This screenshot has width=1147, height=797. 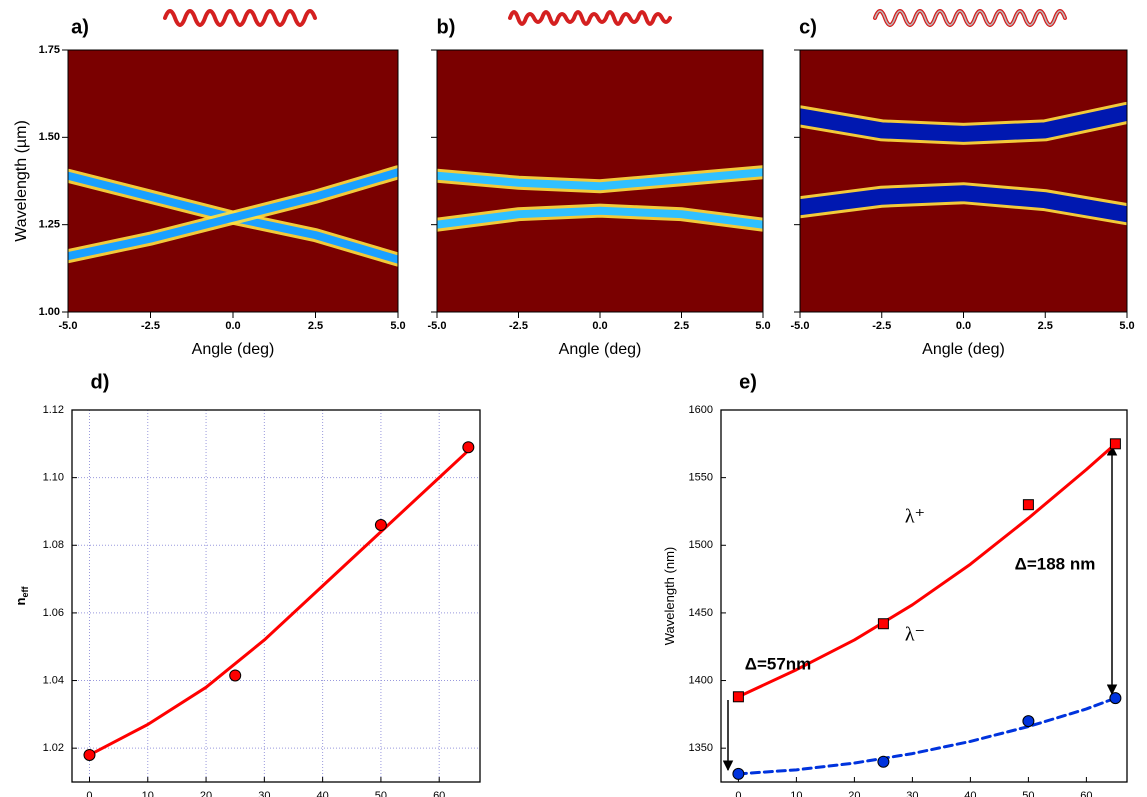 What do you see at coordinates (49, 50) in the screenshot?
I see `y-tick-label: 1.75` at bounding box center [49, 50].